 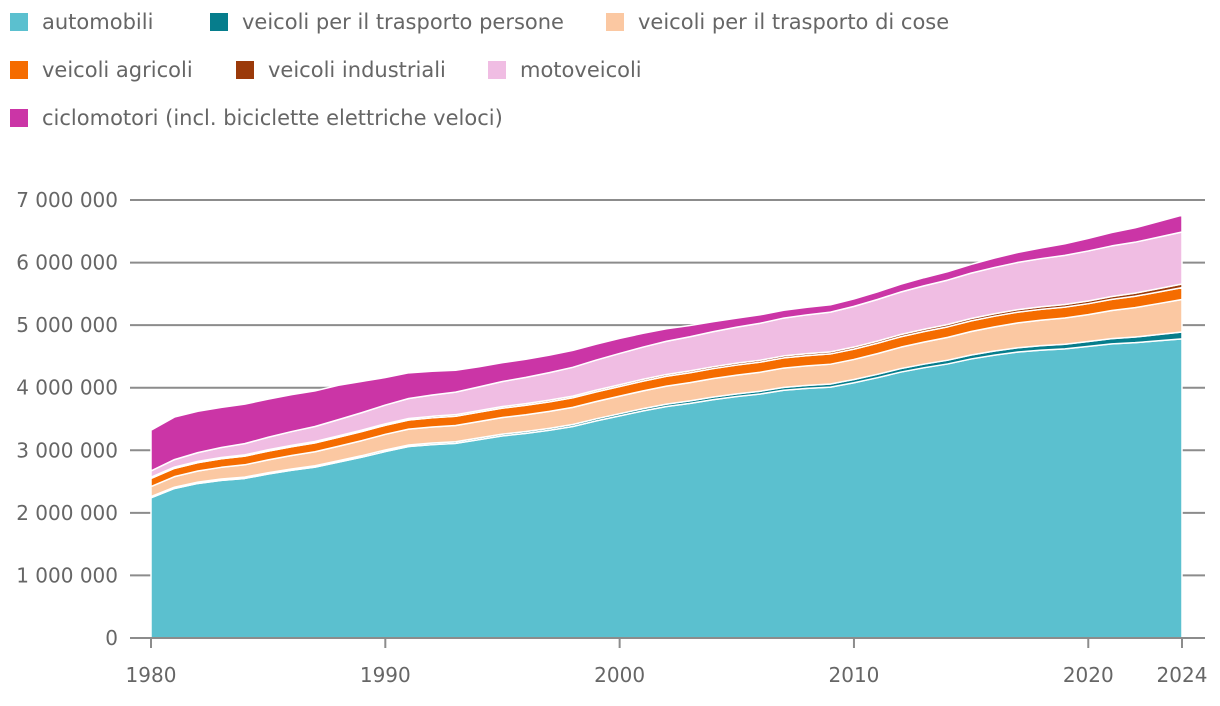 I want to click on y-tick-label: 6 000 000, so click(x=67, y=263).